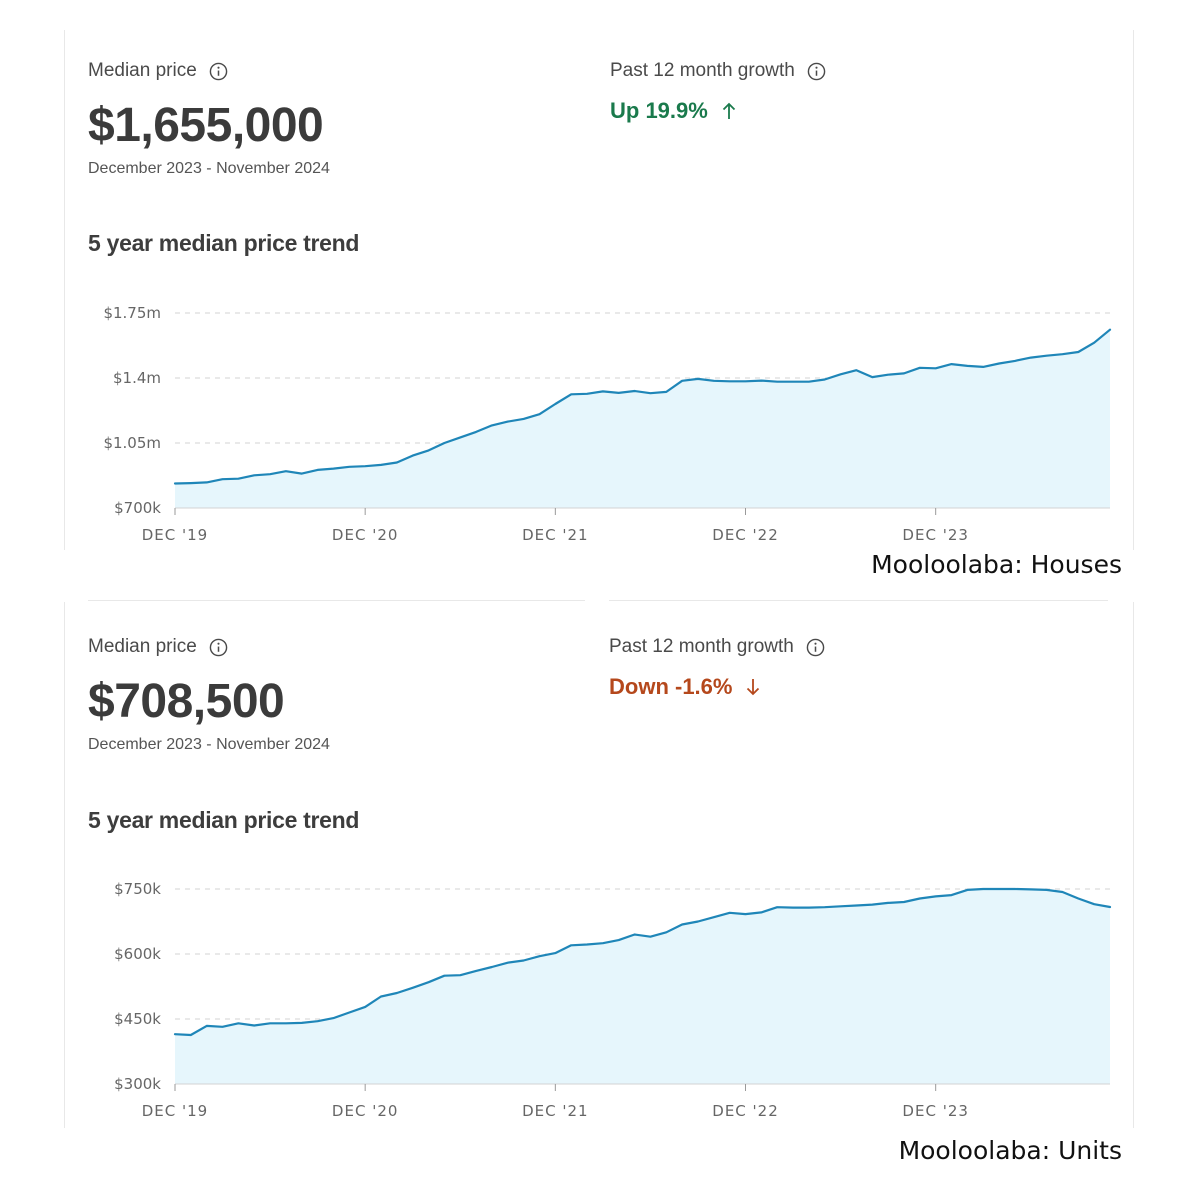 This screenshot has width=1200, height=1200. Describe the element at coordinates (137, 378) in the screenshot. I see `y-tick-label: $1.4m` at that location.